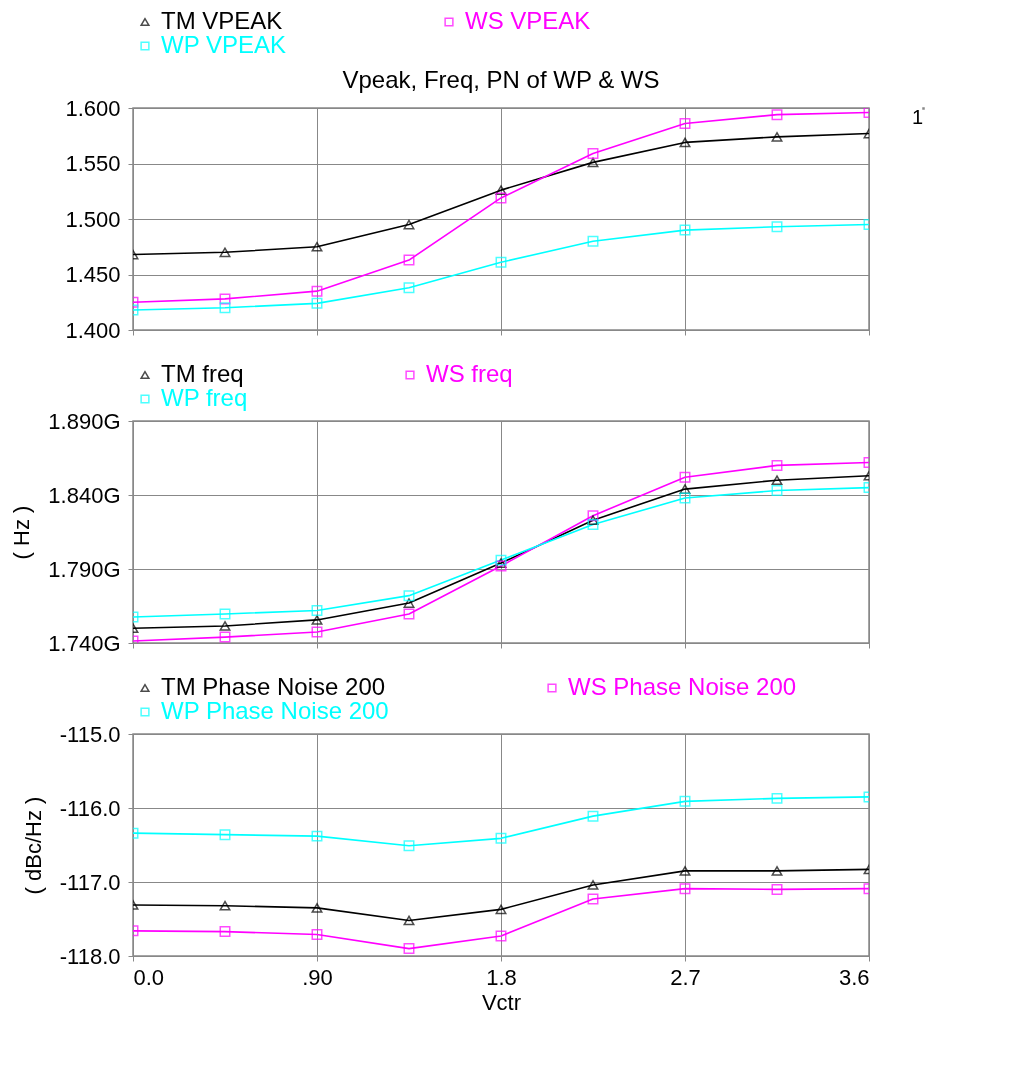 The image size is (1032, 1090). I want to click on y-tick-label: 1.500, so click(93, 219).